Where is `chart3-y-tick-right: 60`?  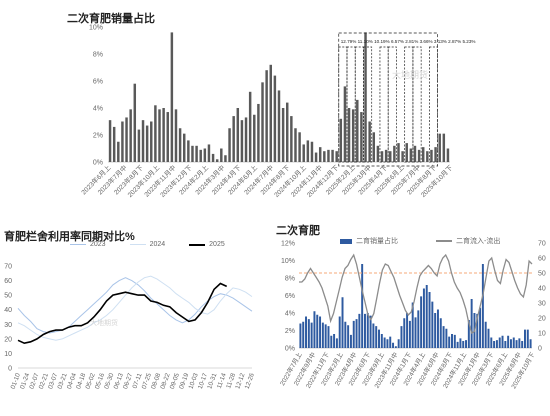 chart3-y-tick-right: 60 is located at coordinates (542, 259).